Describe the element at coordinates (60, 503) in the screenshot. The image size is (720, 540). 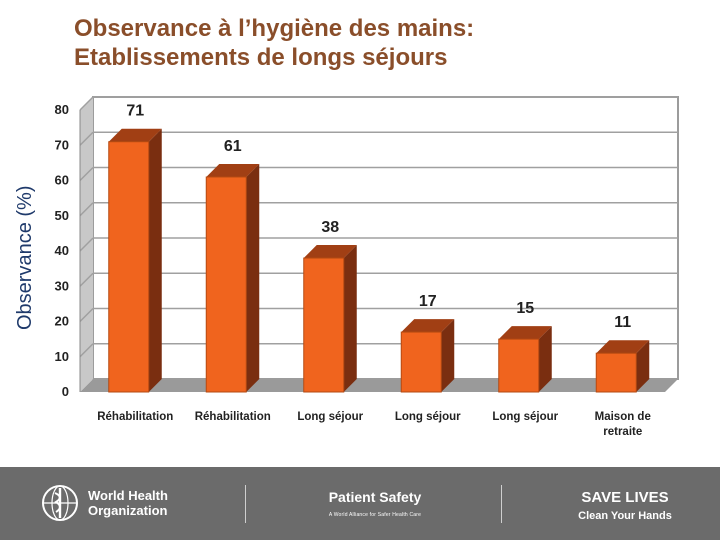
I see `who-emblem-icon` at that location.